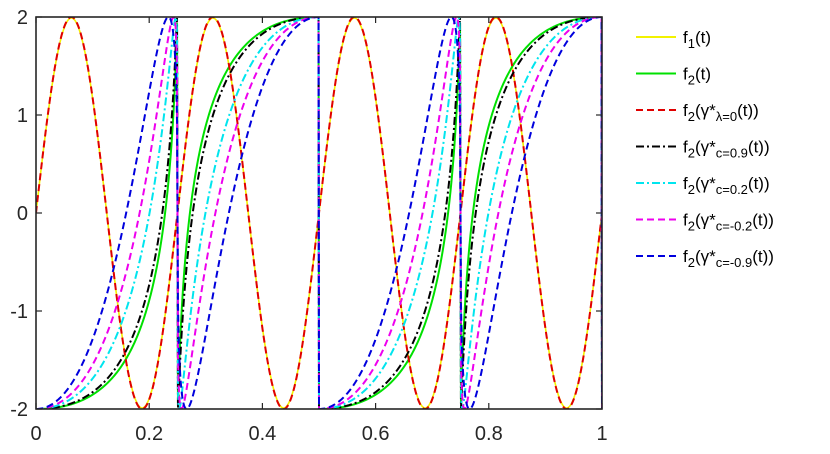  What do you see at coordinates (601, 434) in the screenshot?
I see `x-tick-label: 1` at bounding box center [601, 434].